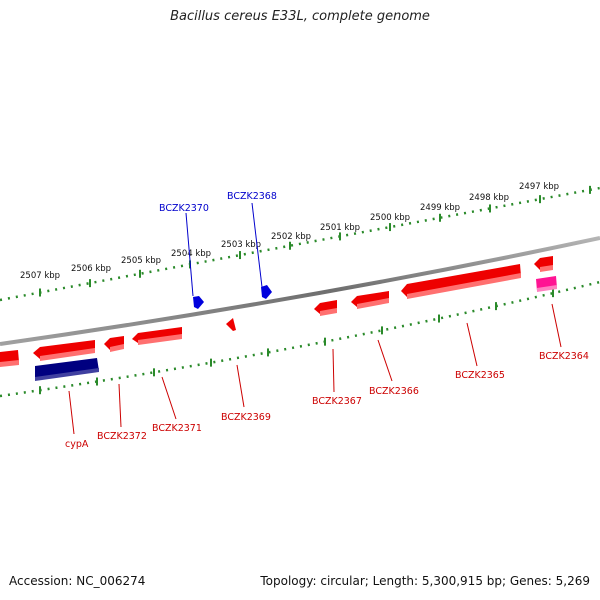 The image size is (600, 600). Describe the element at coordinates (539, 187) in the screenshot. I see `kbp-label: 2497 kbp` at that location.